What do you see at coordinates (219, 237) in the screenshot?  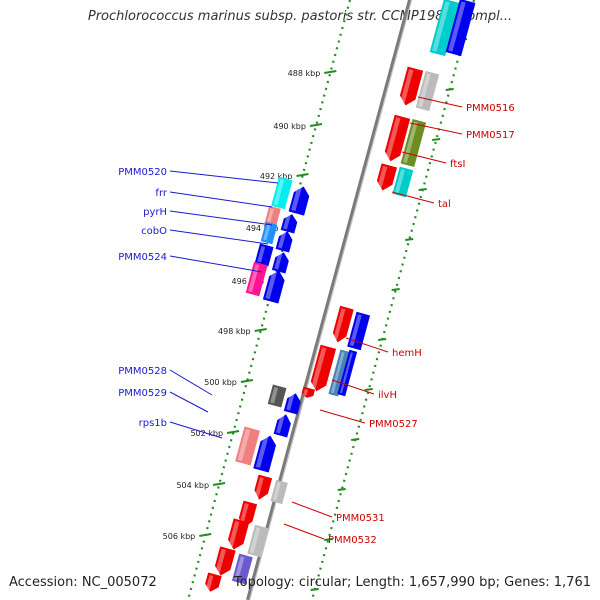 I see `leader-cobO` at bounding box center [219, 237].